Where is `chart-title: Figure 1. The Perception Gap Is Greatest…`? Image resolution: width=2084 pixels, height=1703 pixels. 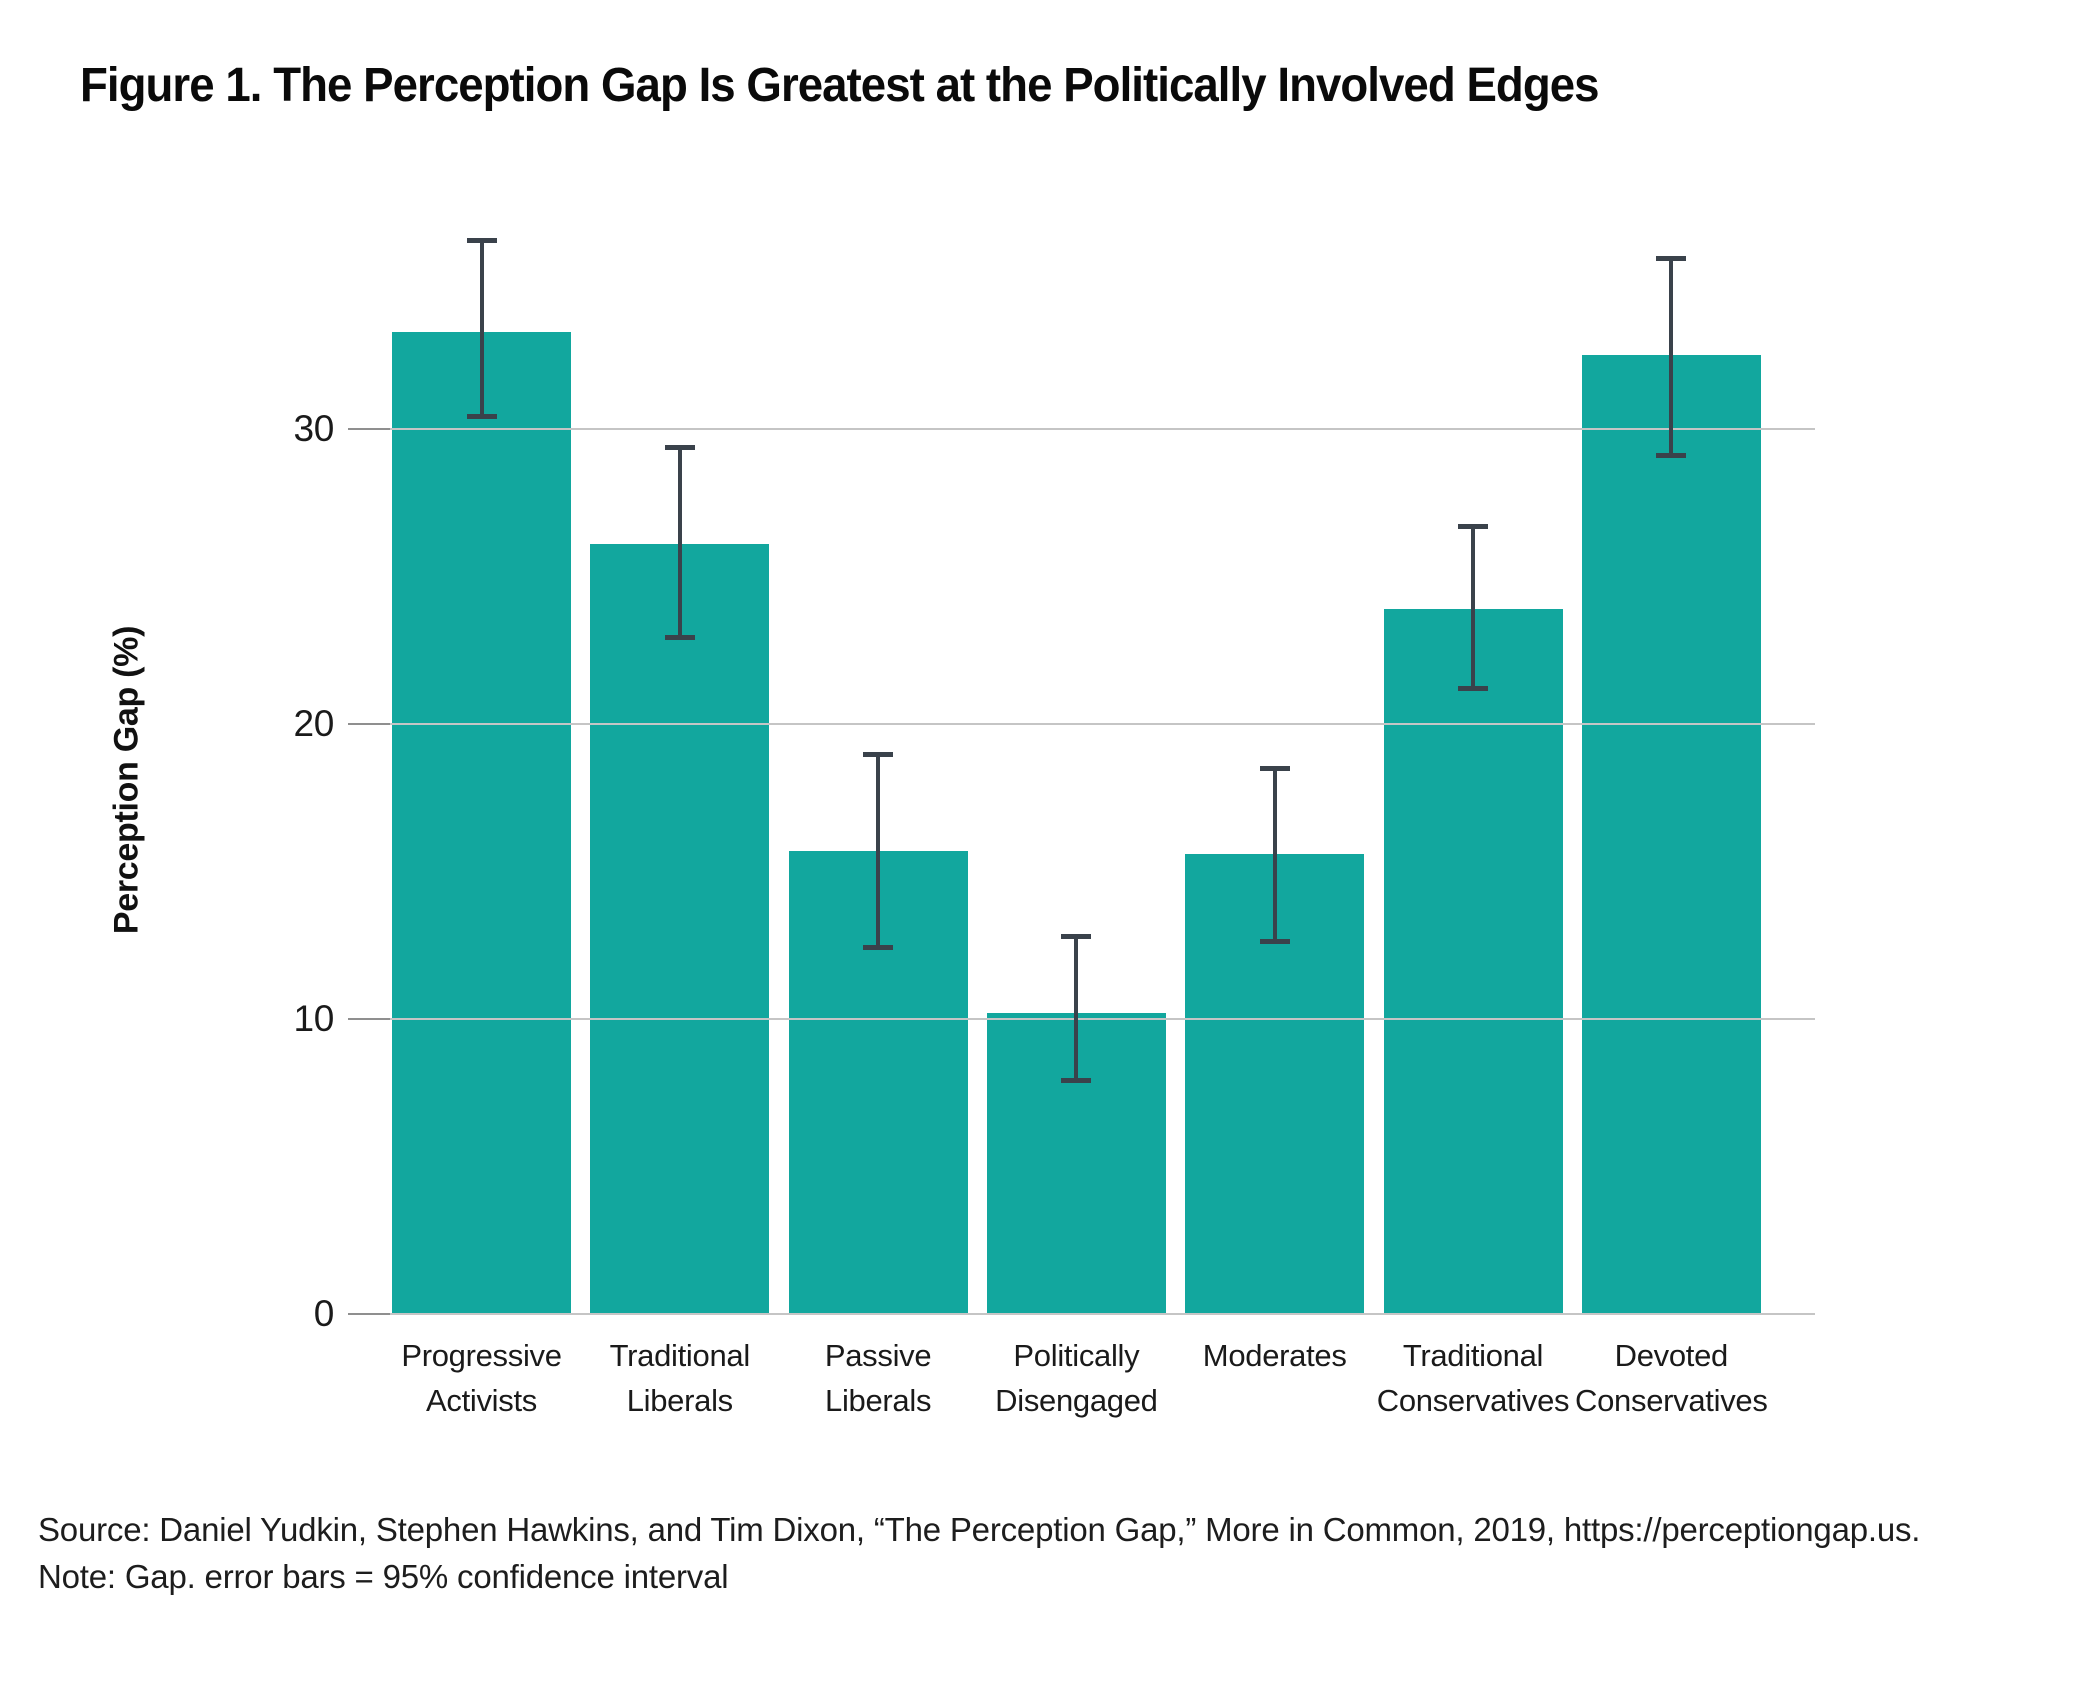
chart-title: Figure 1. The Perception Gap Is Greatest… is located at coordinates (840, 85).